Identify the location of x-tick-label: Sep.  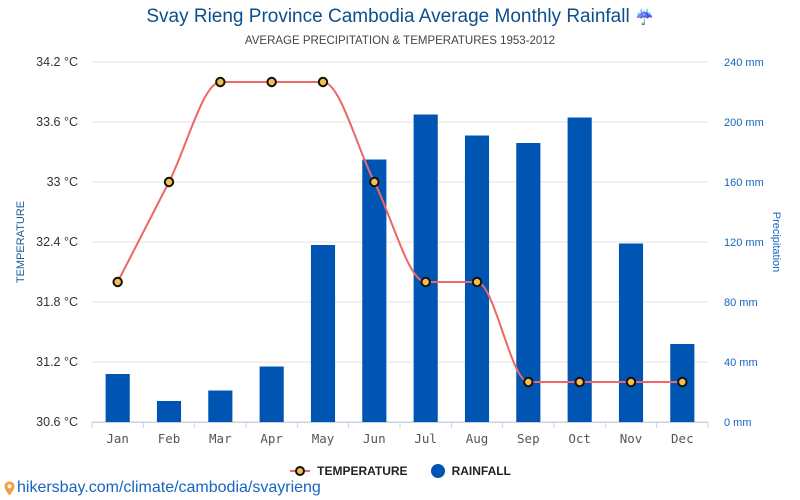
(528, 438).